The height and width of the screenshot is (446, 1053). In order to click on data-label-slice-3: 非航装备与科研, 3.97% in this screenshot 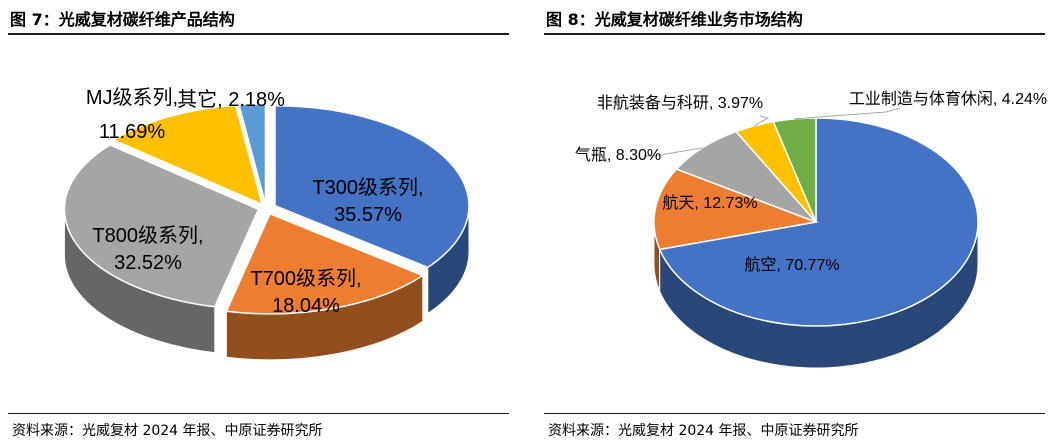, I will do `click(680, 103)`.